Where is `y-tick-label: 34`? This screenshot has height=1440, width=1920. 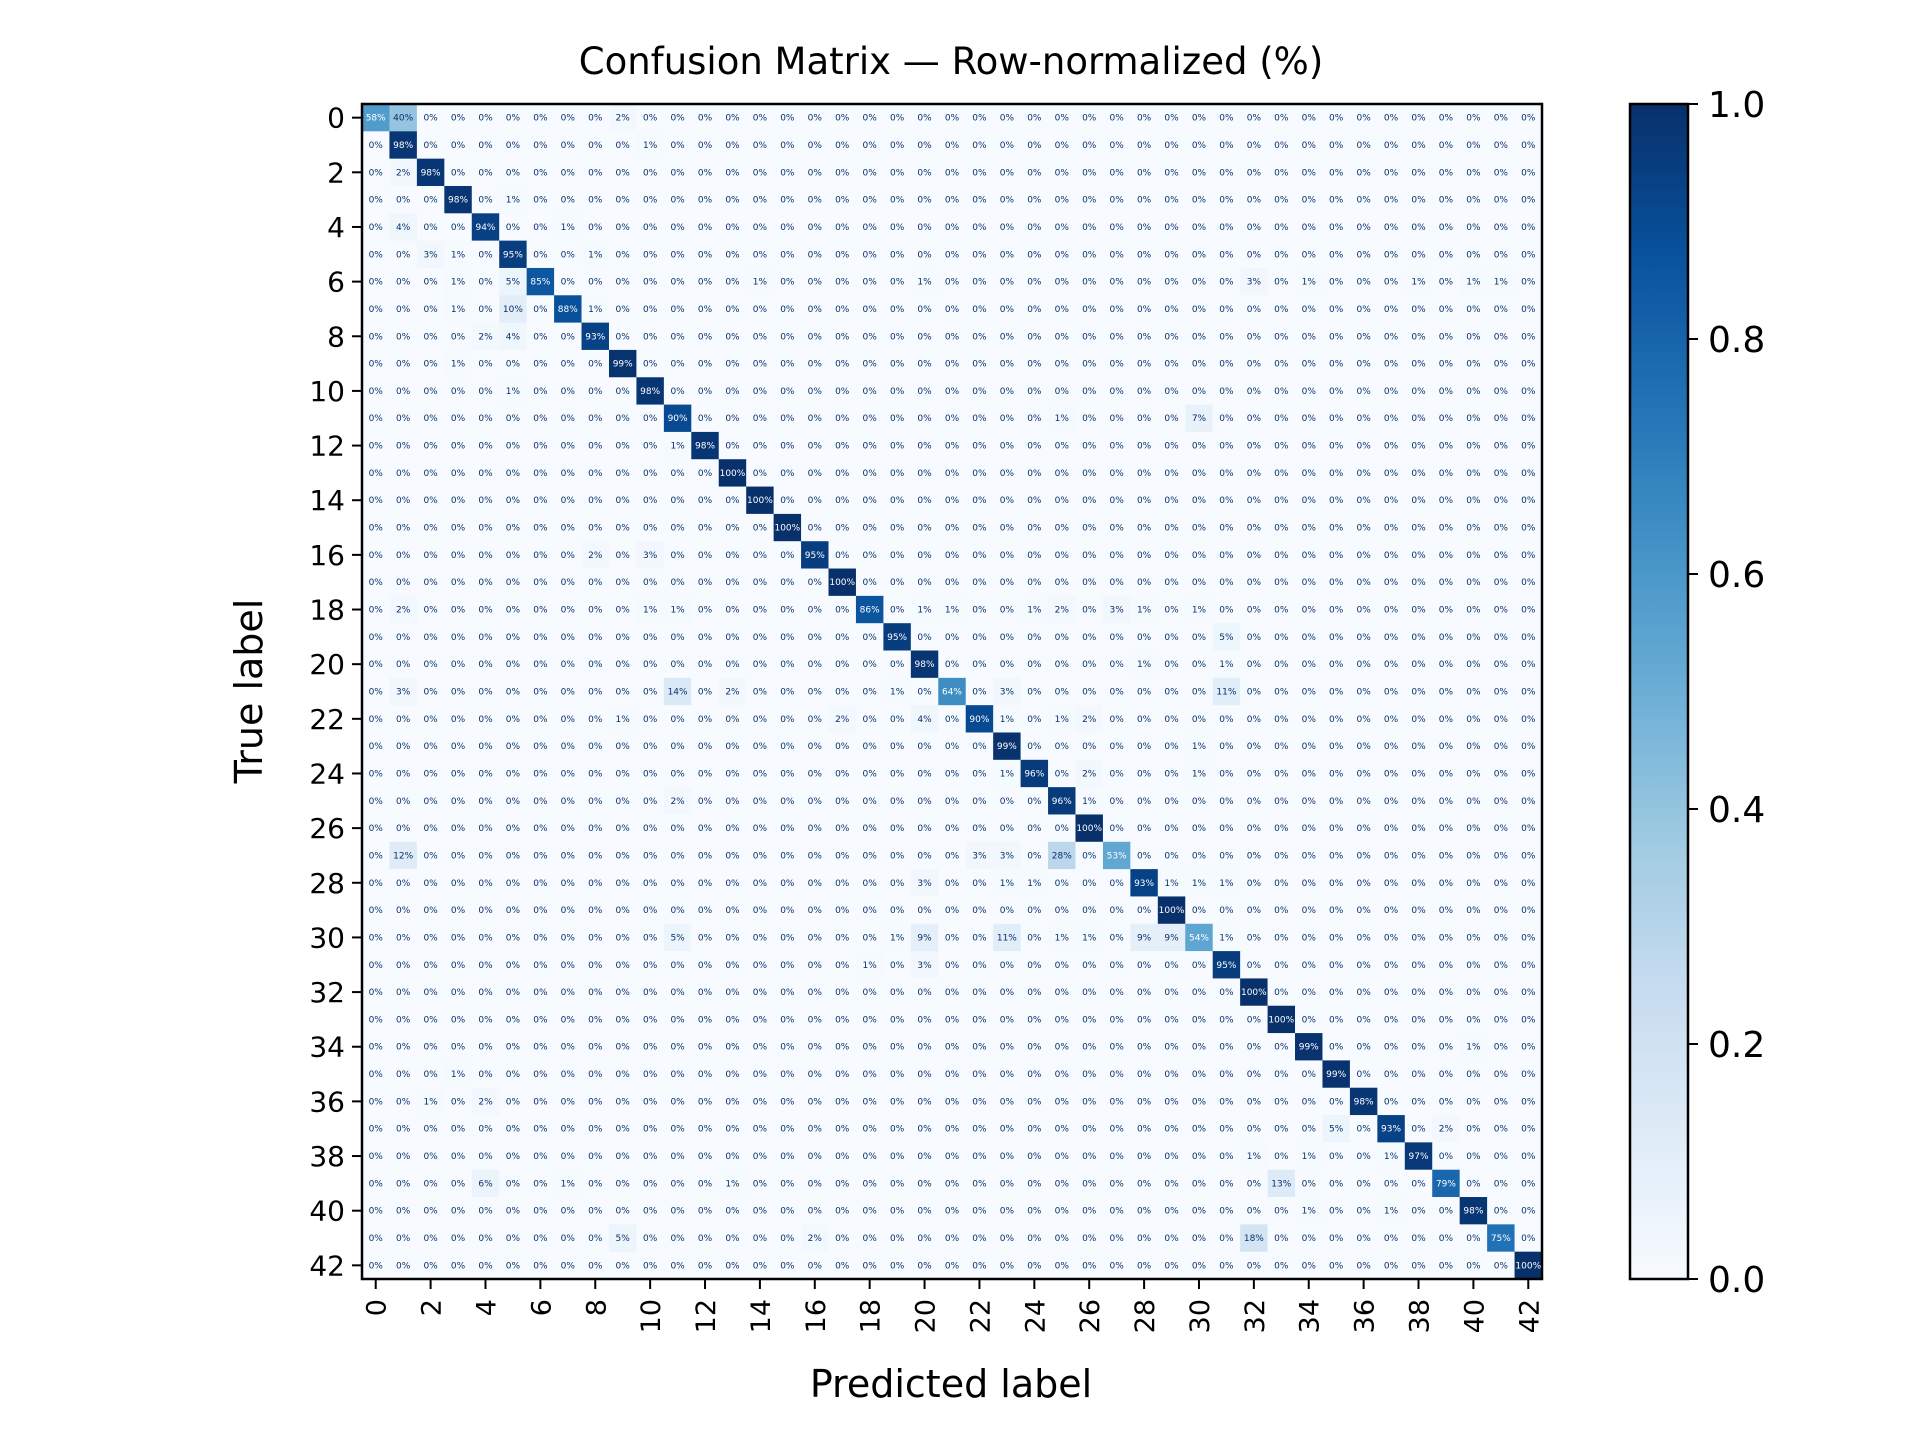
y-tick-label: 34 is located at coordinates (327, 1047).